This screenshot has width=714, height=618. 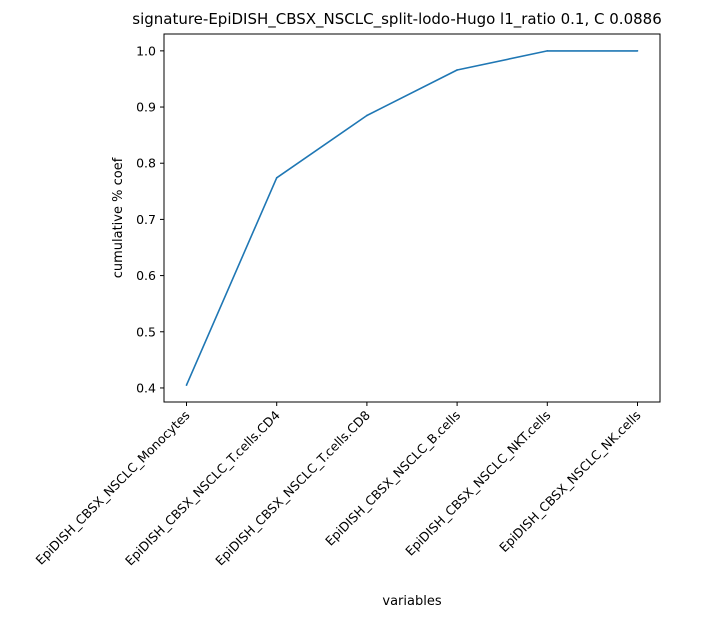 What do you see at coordinates (202, 487) in the screenshot?
I see `x-tick-label: EpiDISH_CBSX_NSCLC_T.cells.CD4` at bounding box center [202, 487].